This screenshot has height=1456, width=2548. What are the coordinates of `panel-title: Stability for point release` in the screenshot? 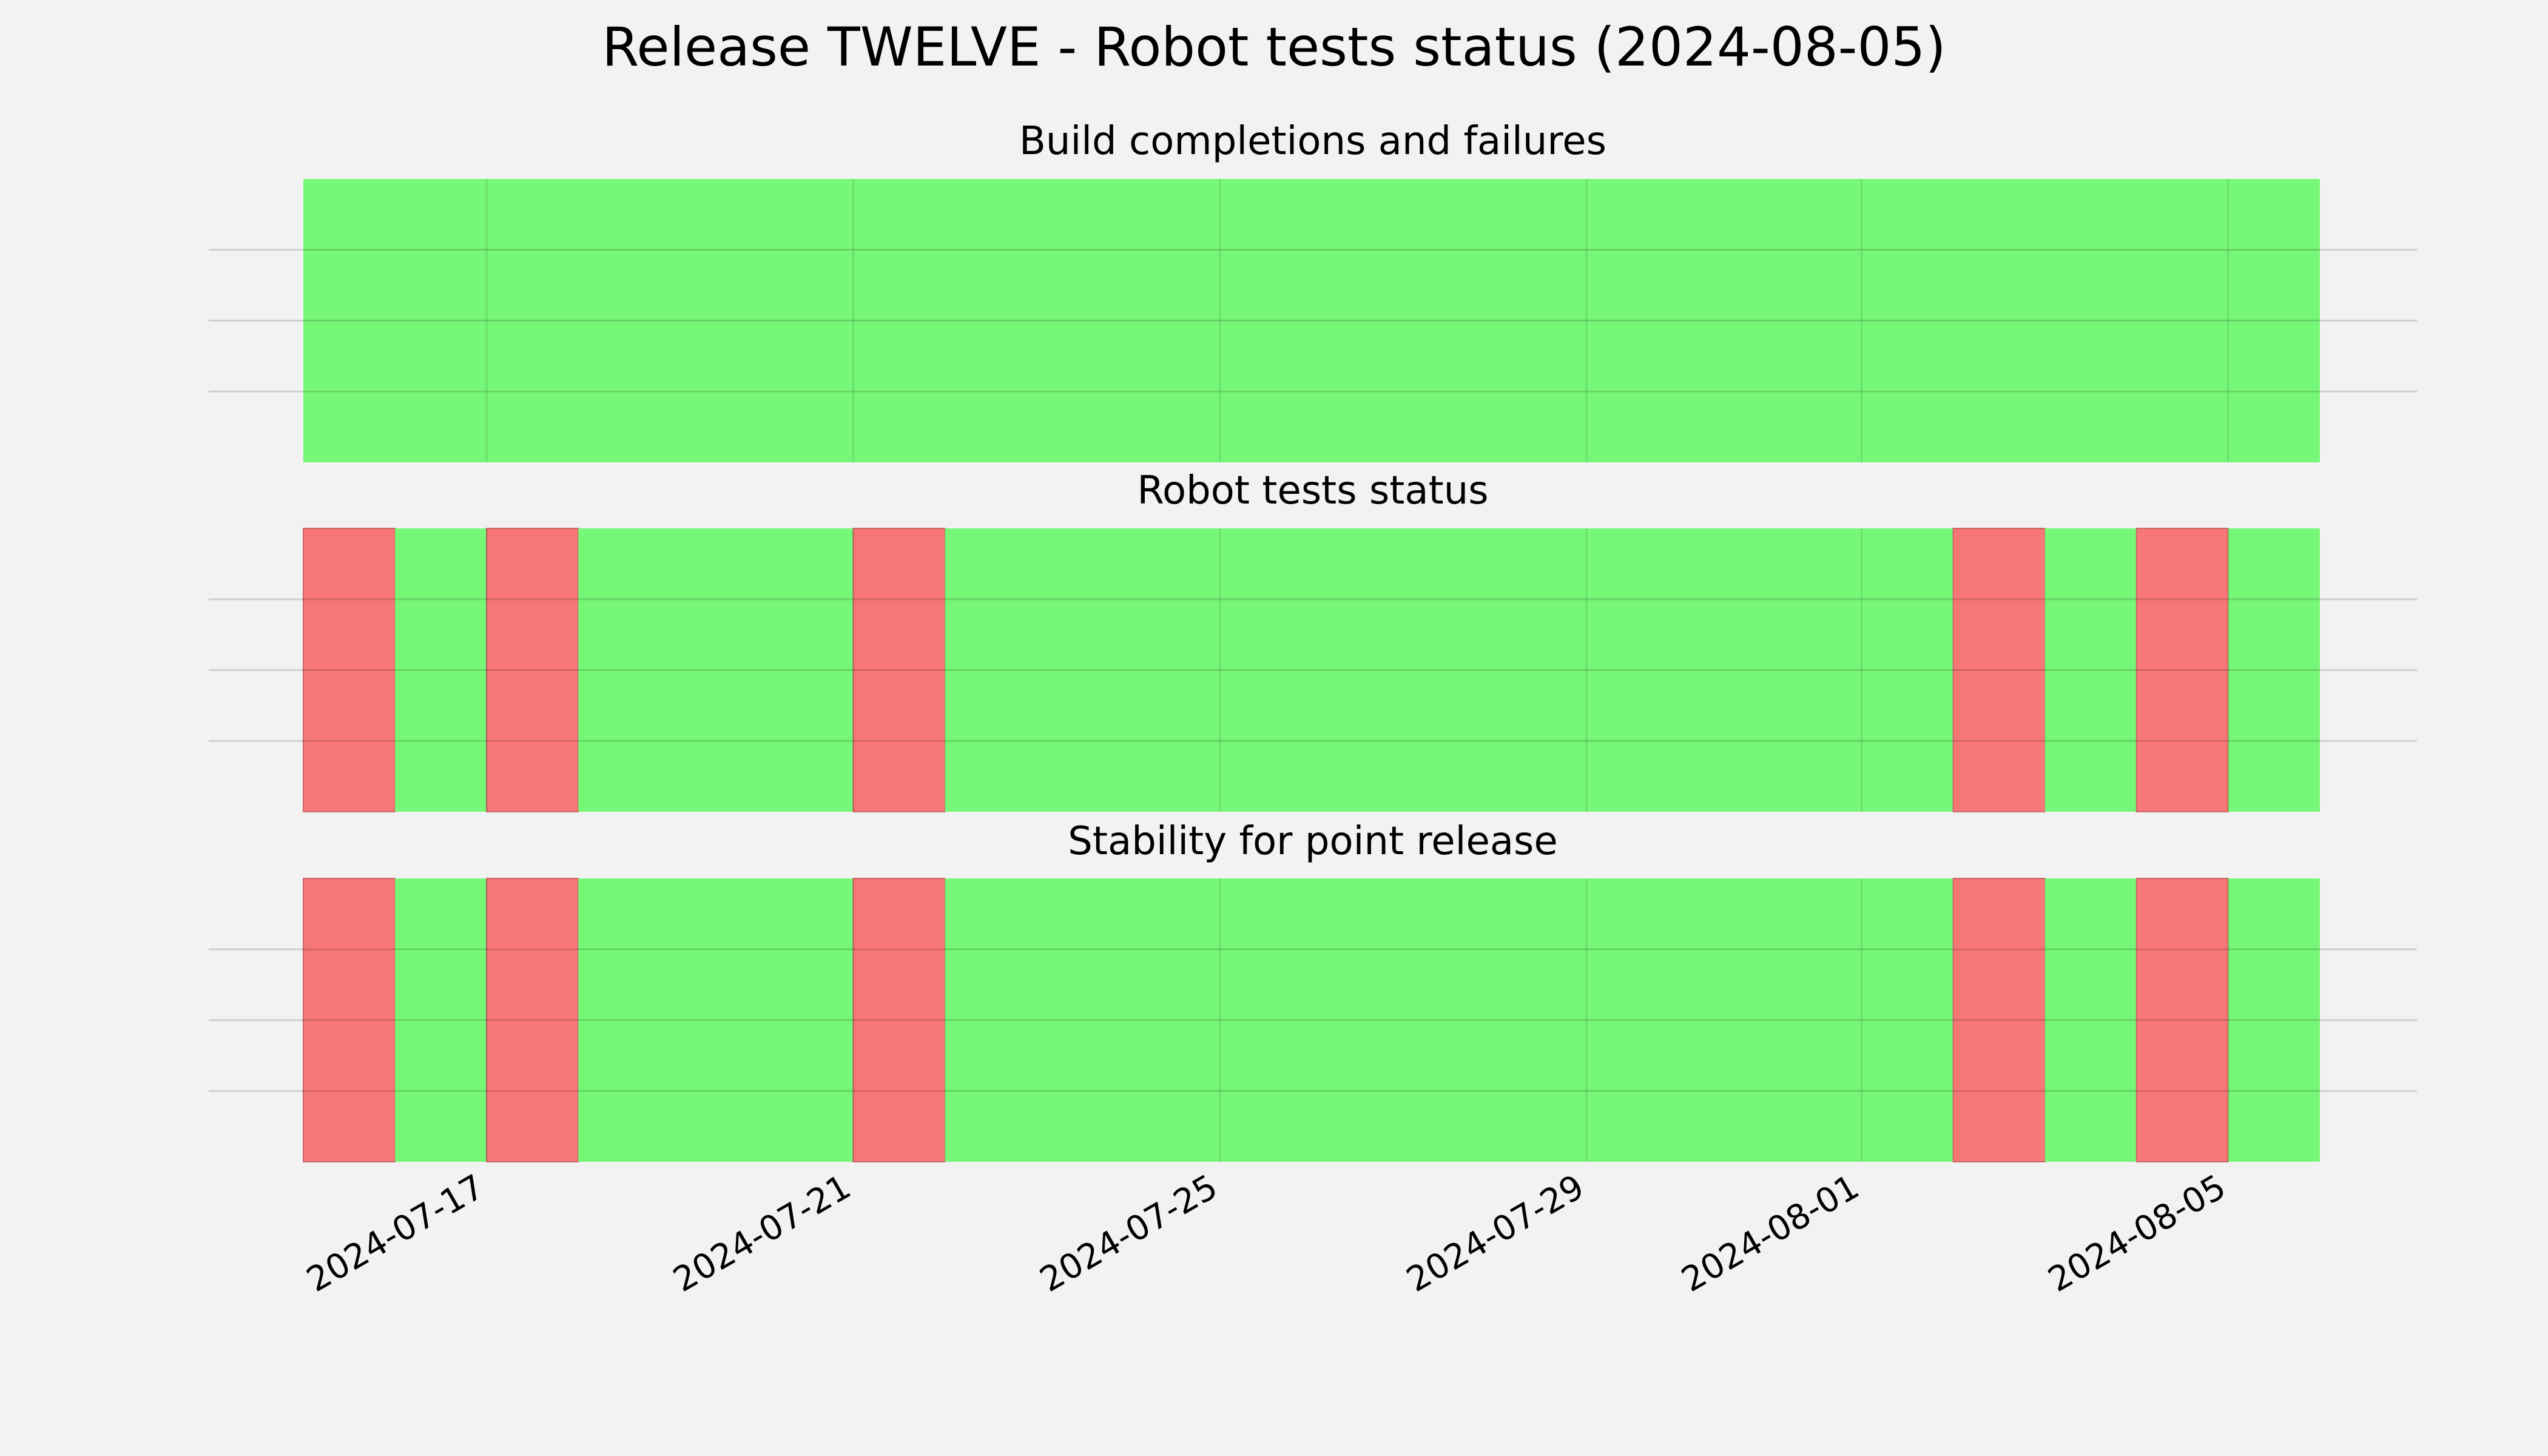 It's located at (1313, 841).